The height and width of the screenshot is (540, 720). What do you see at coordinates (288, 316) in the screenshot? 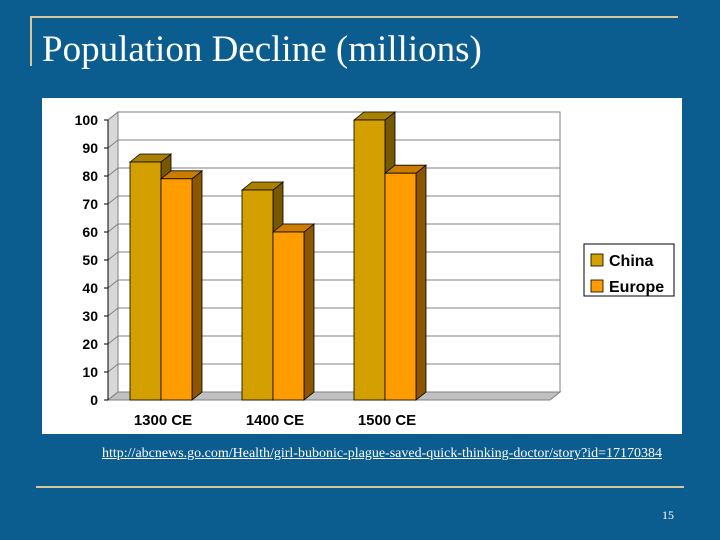
I see `bar-europe-1400-ce` at bounding box center [288, 316].